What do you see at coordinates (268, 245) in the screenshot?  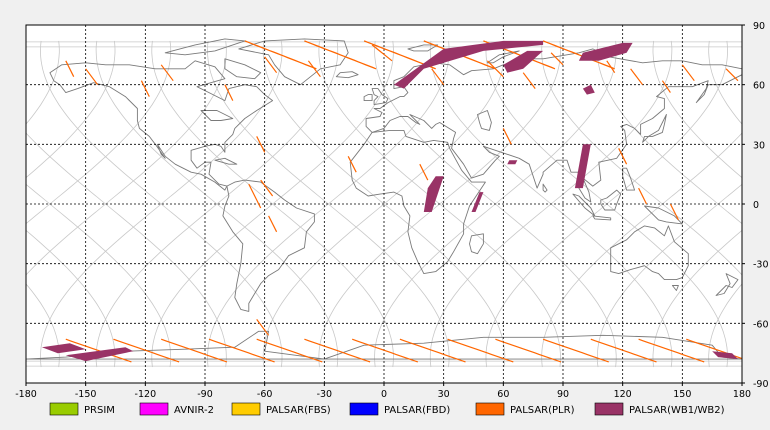 I see `coastline-south-america` at bounding box center [268, 245].